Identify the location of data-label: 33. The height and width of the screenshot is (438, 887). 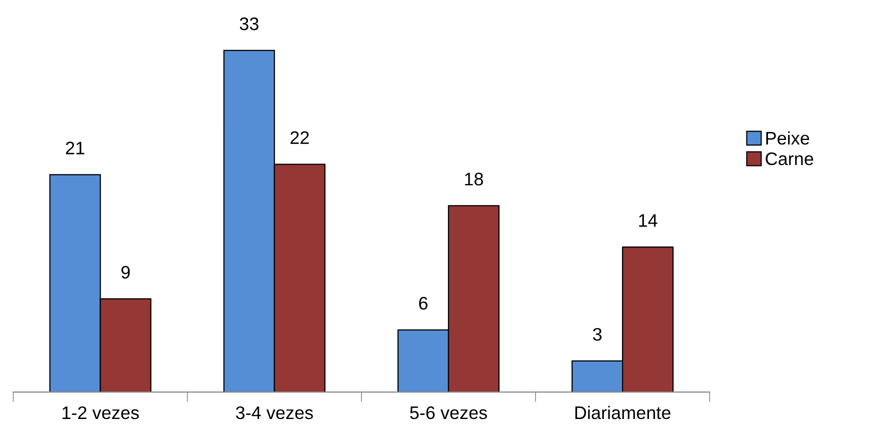
(249, 23).